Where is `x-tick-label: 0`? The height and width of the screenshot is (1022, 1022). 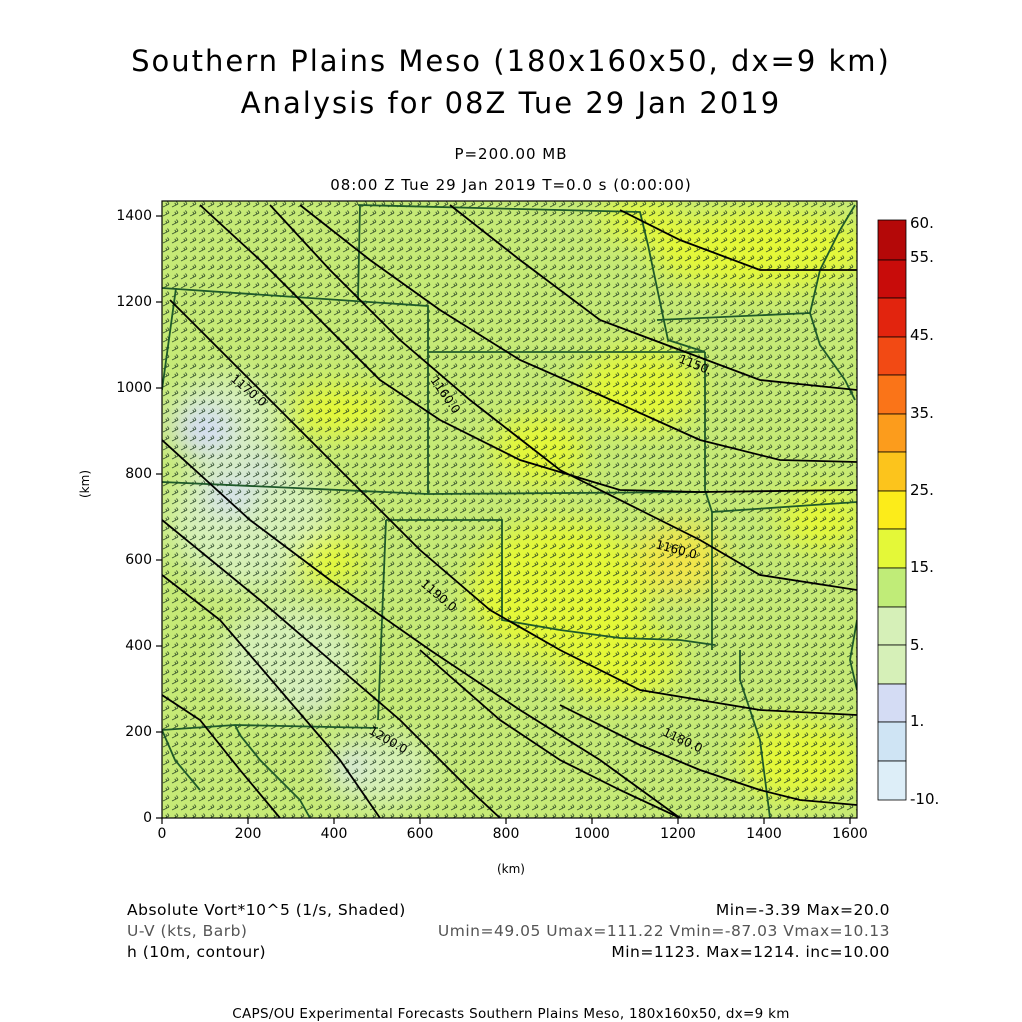 x-tick-label: 0 is located at coordinates (162, 834).